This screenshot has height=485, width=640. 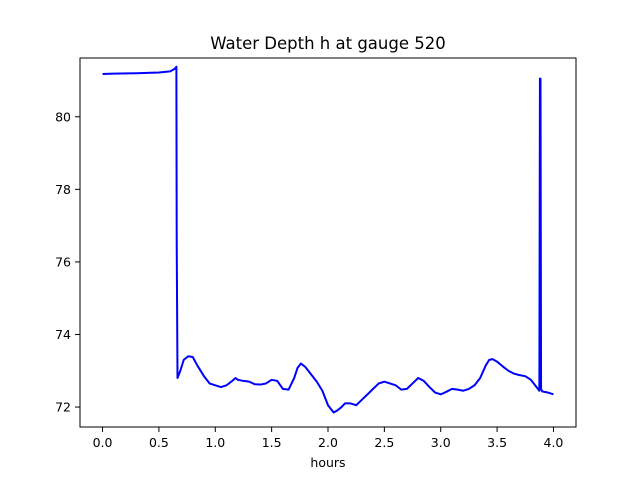 I want to click on x-tick-label: 2.0, so click(x=328, y=442).